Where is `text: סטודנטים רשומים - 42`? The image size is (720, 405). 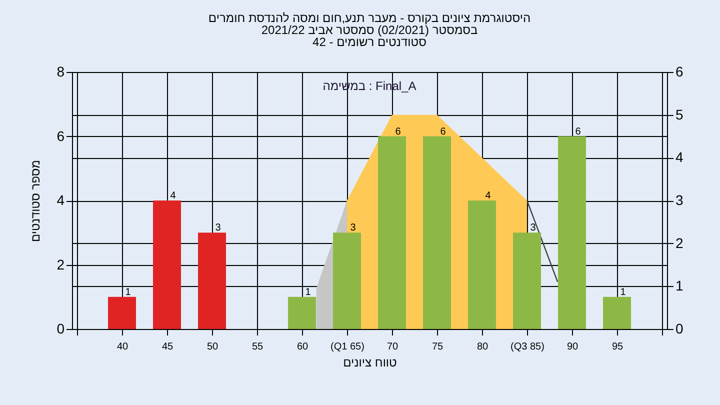
text: סטודנטים רשומים - 42 is located at coordinates (369, 42).